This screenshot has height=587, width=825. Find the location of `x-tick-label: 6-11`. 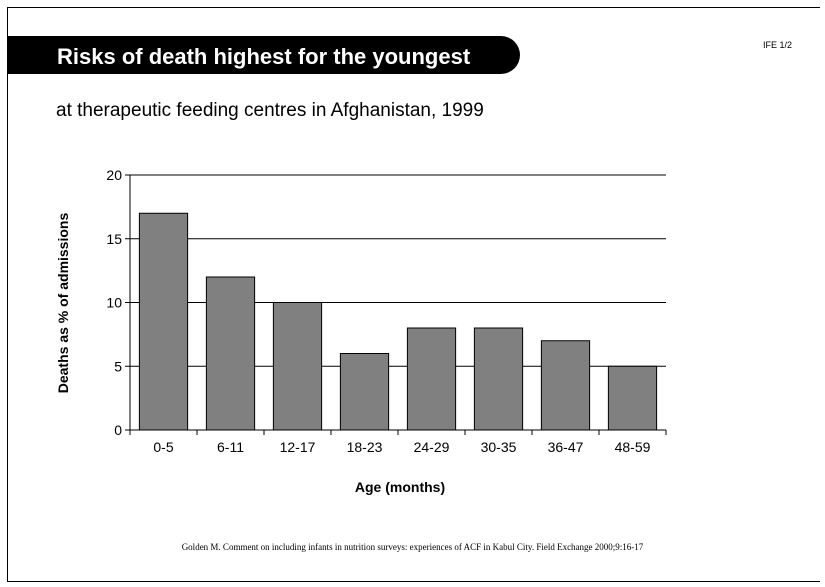

x-tick-label: 6-11 is located at coordinates (230, 447).